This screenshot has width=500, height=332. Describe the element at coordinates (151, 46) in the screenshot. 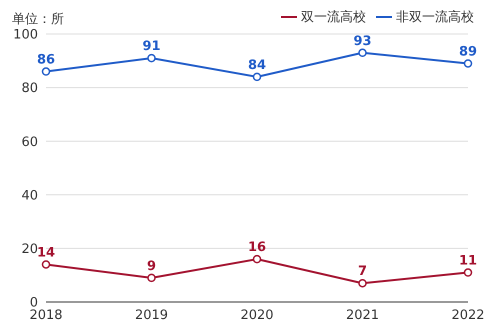

I see `data-label: 91` at that location.